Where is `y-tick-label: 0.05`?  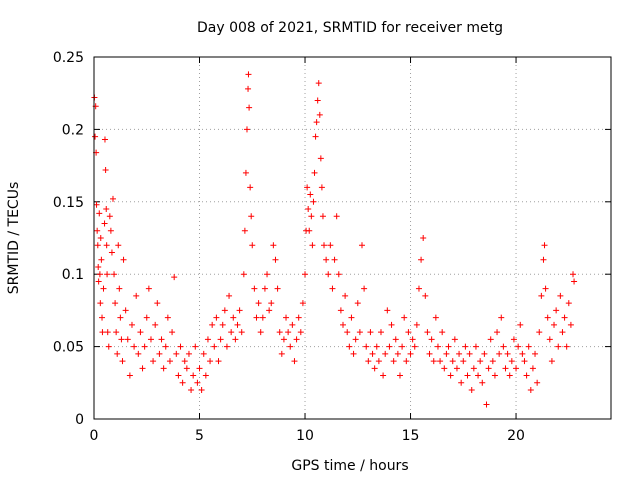 y-tick-label: 0.05 is located at coordinates (68, 348).